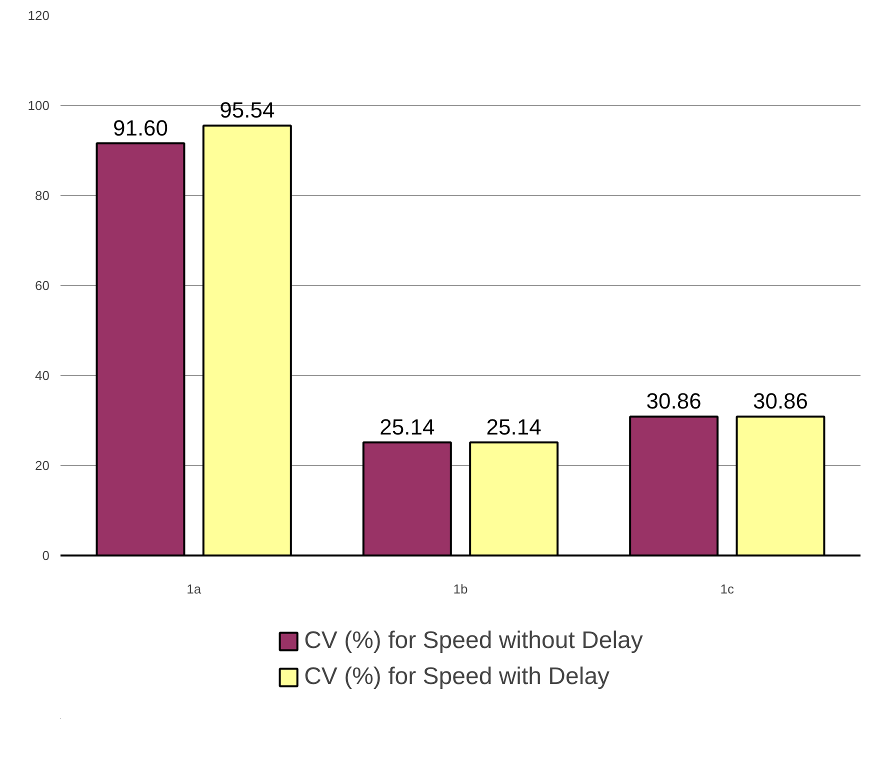  What do you see at coordinates (247, 110) in the screenshot?
I see `data-label: 95.54` at bounding box center [247, 110].